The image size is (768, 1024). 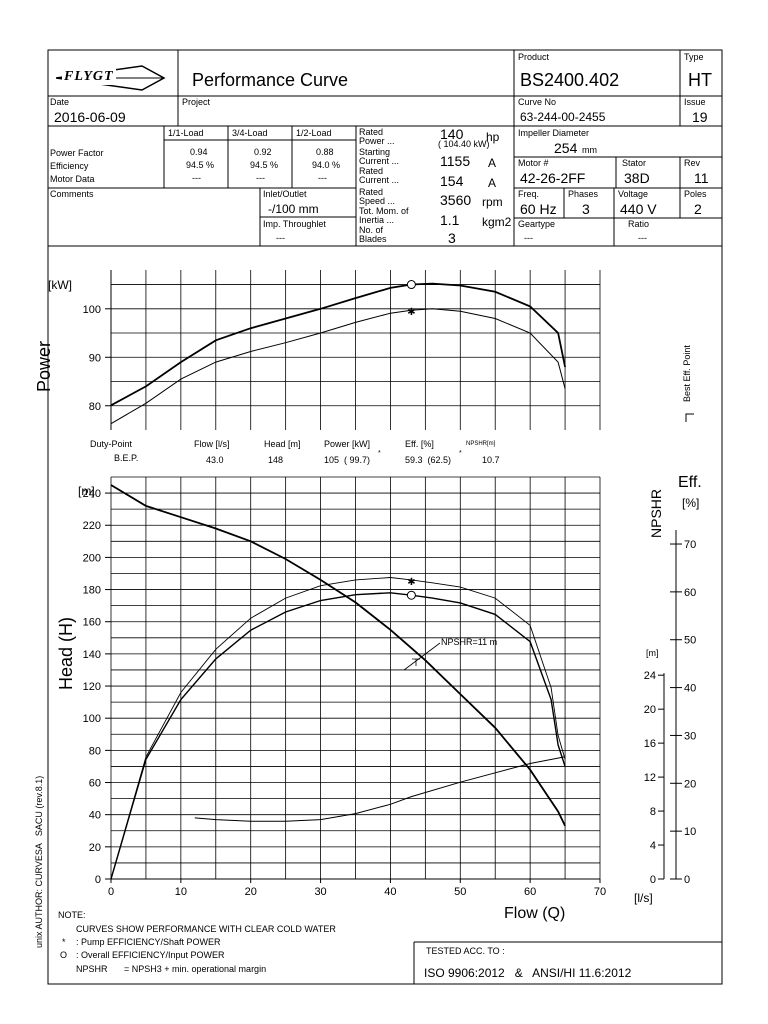 What do you see at coordinates (695, 102) in the screenshot?
I see `issue-label: Issue` at bounding box center [695, 102].